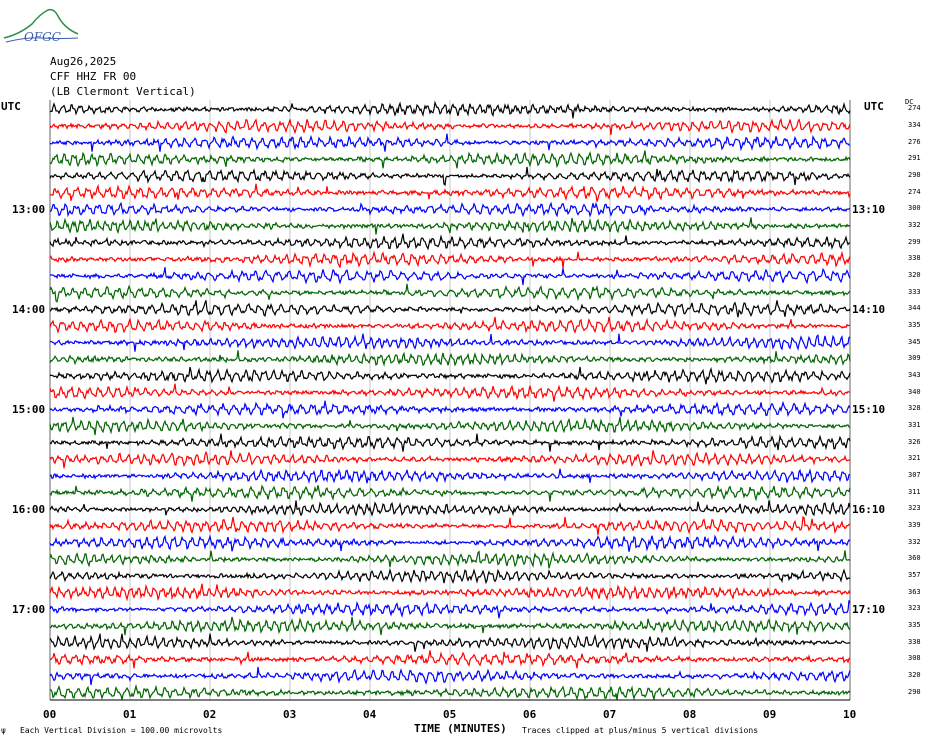 The width and height of the screenshot is (930, 744). What do you see at coordinates (850, 714) in the screenshot?
I see `x-tick-label: 10` at bounding box center [850, 714].